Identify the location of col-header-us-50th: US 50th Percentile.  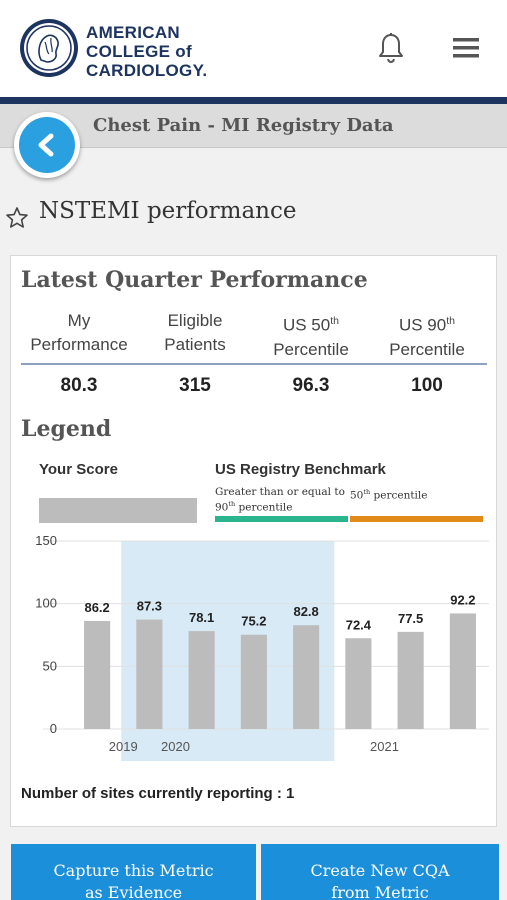
(311, 337).